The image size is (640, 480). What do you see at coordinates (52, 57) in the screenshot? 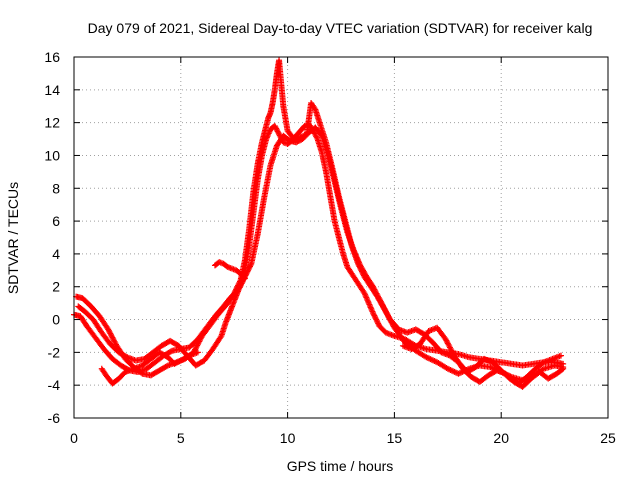
I see `y-tick-label: 16` at bounding box center [52, 57].